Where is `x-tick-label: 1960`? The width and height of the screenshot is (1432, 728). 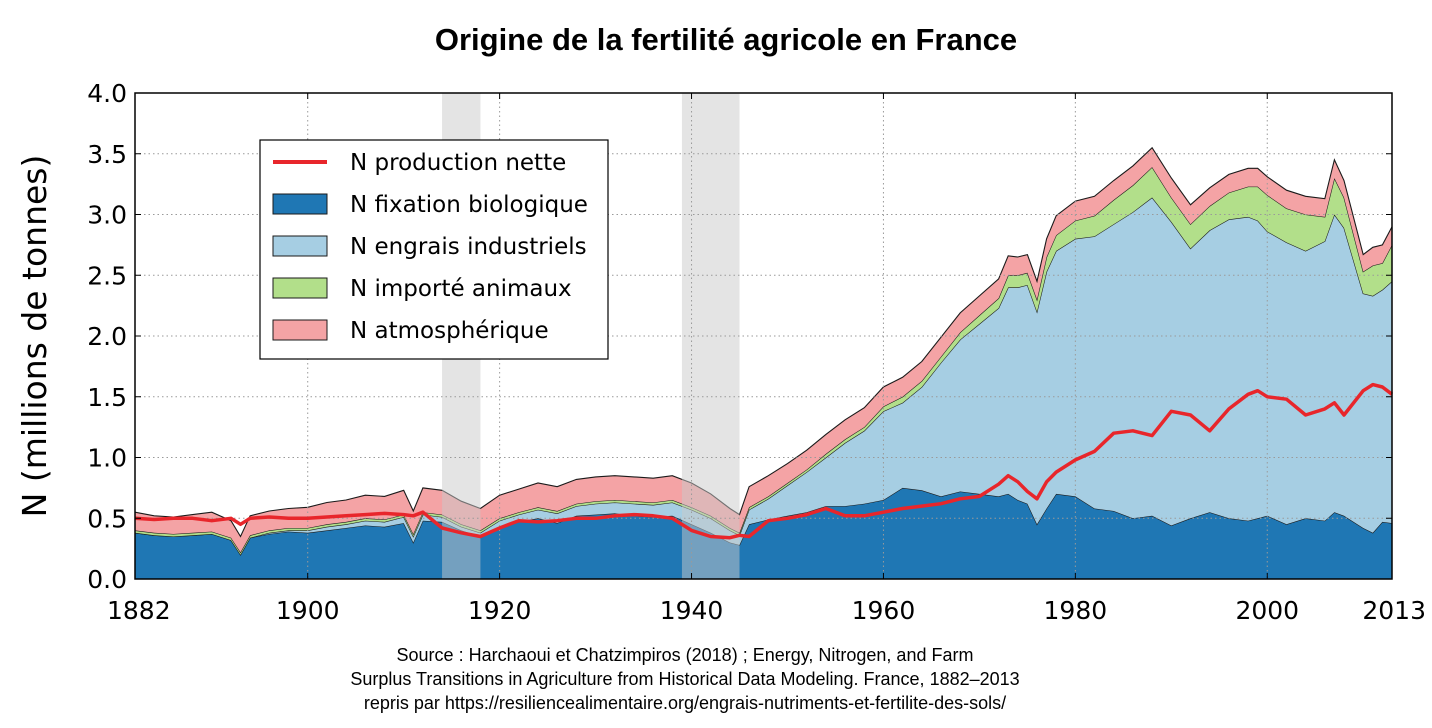 x-tick-label: 1960 is located at coordinates (884, 610).